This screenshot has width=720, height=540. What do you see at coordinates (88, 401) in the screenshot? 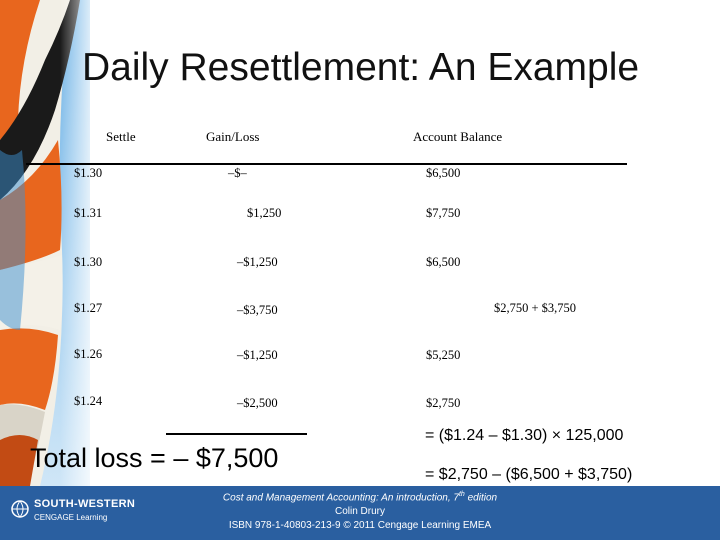
I see `row-6-settle: $1.24` at bounding box center [88, 401].